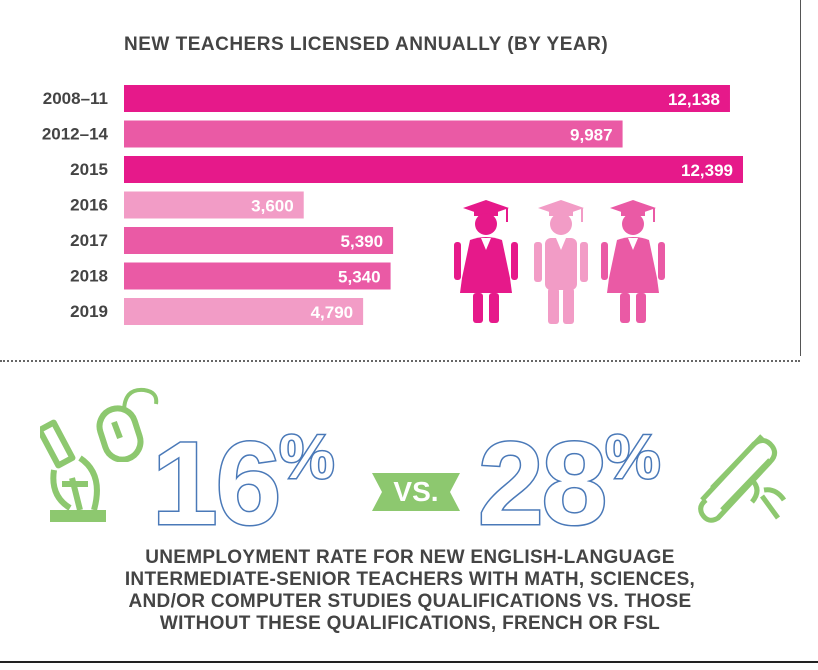 The width and height of the screenshot is (818, 670). Describe the element at coordinates (742, 478) in the screenshot. I see `diploma-scroll-icon` at that location.